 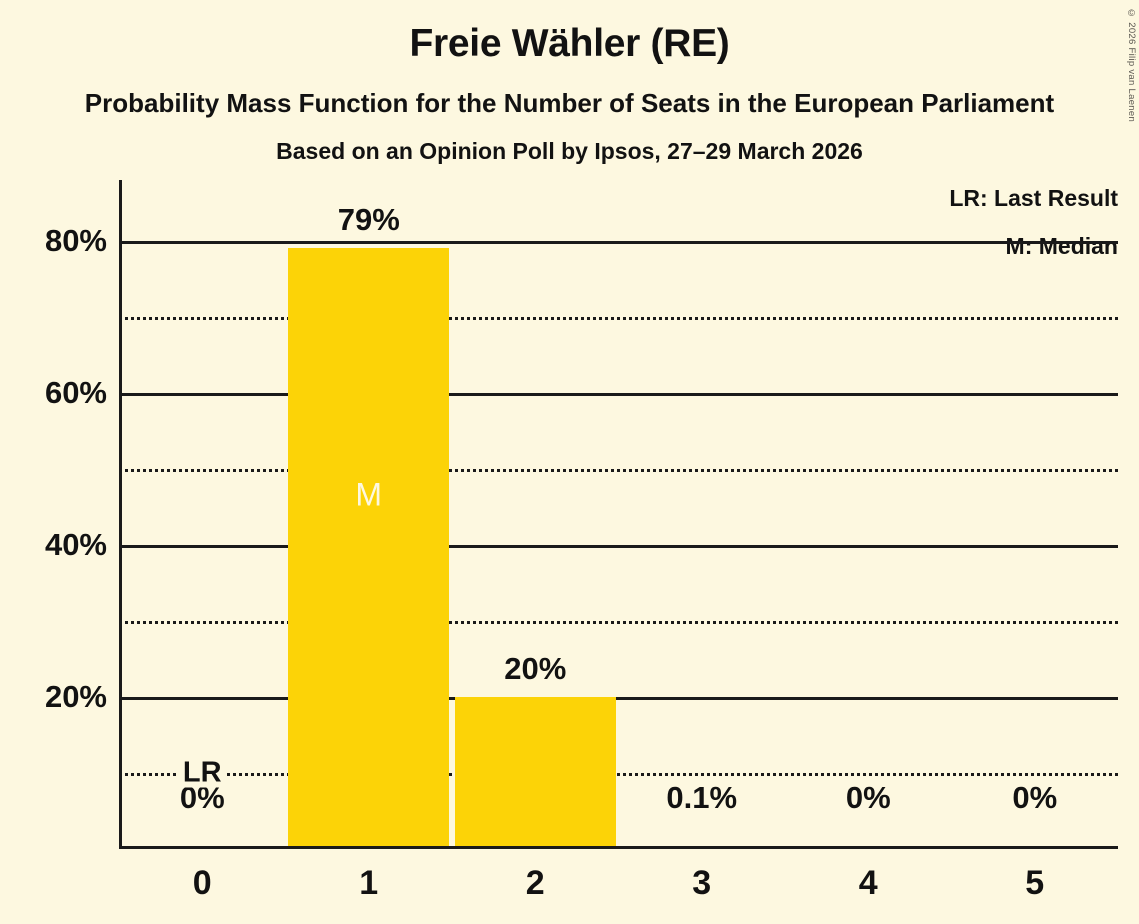 I want to click on y-axis-tick-label: 40%, so click(x=75, y=544).